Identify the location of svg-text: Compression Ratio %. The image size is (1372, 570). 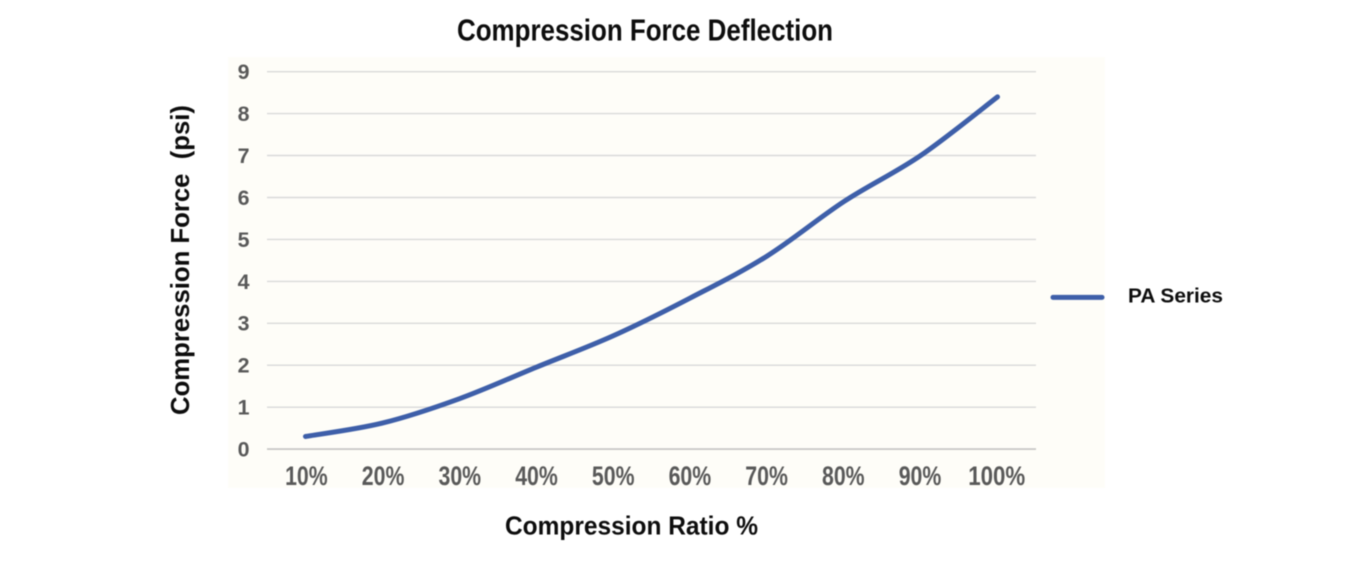
(631, 525).